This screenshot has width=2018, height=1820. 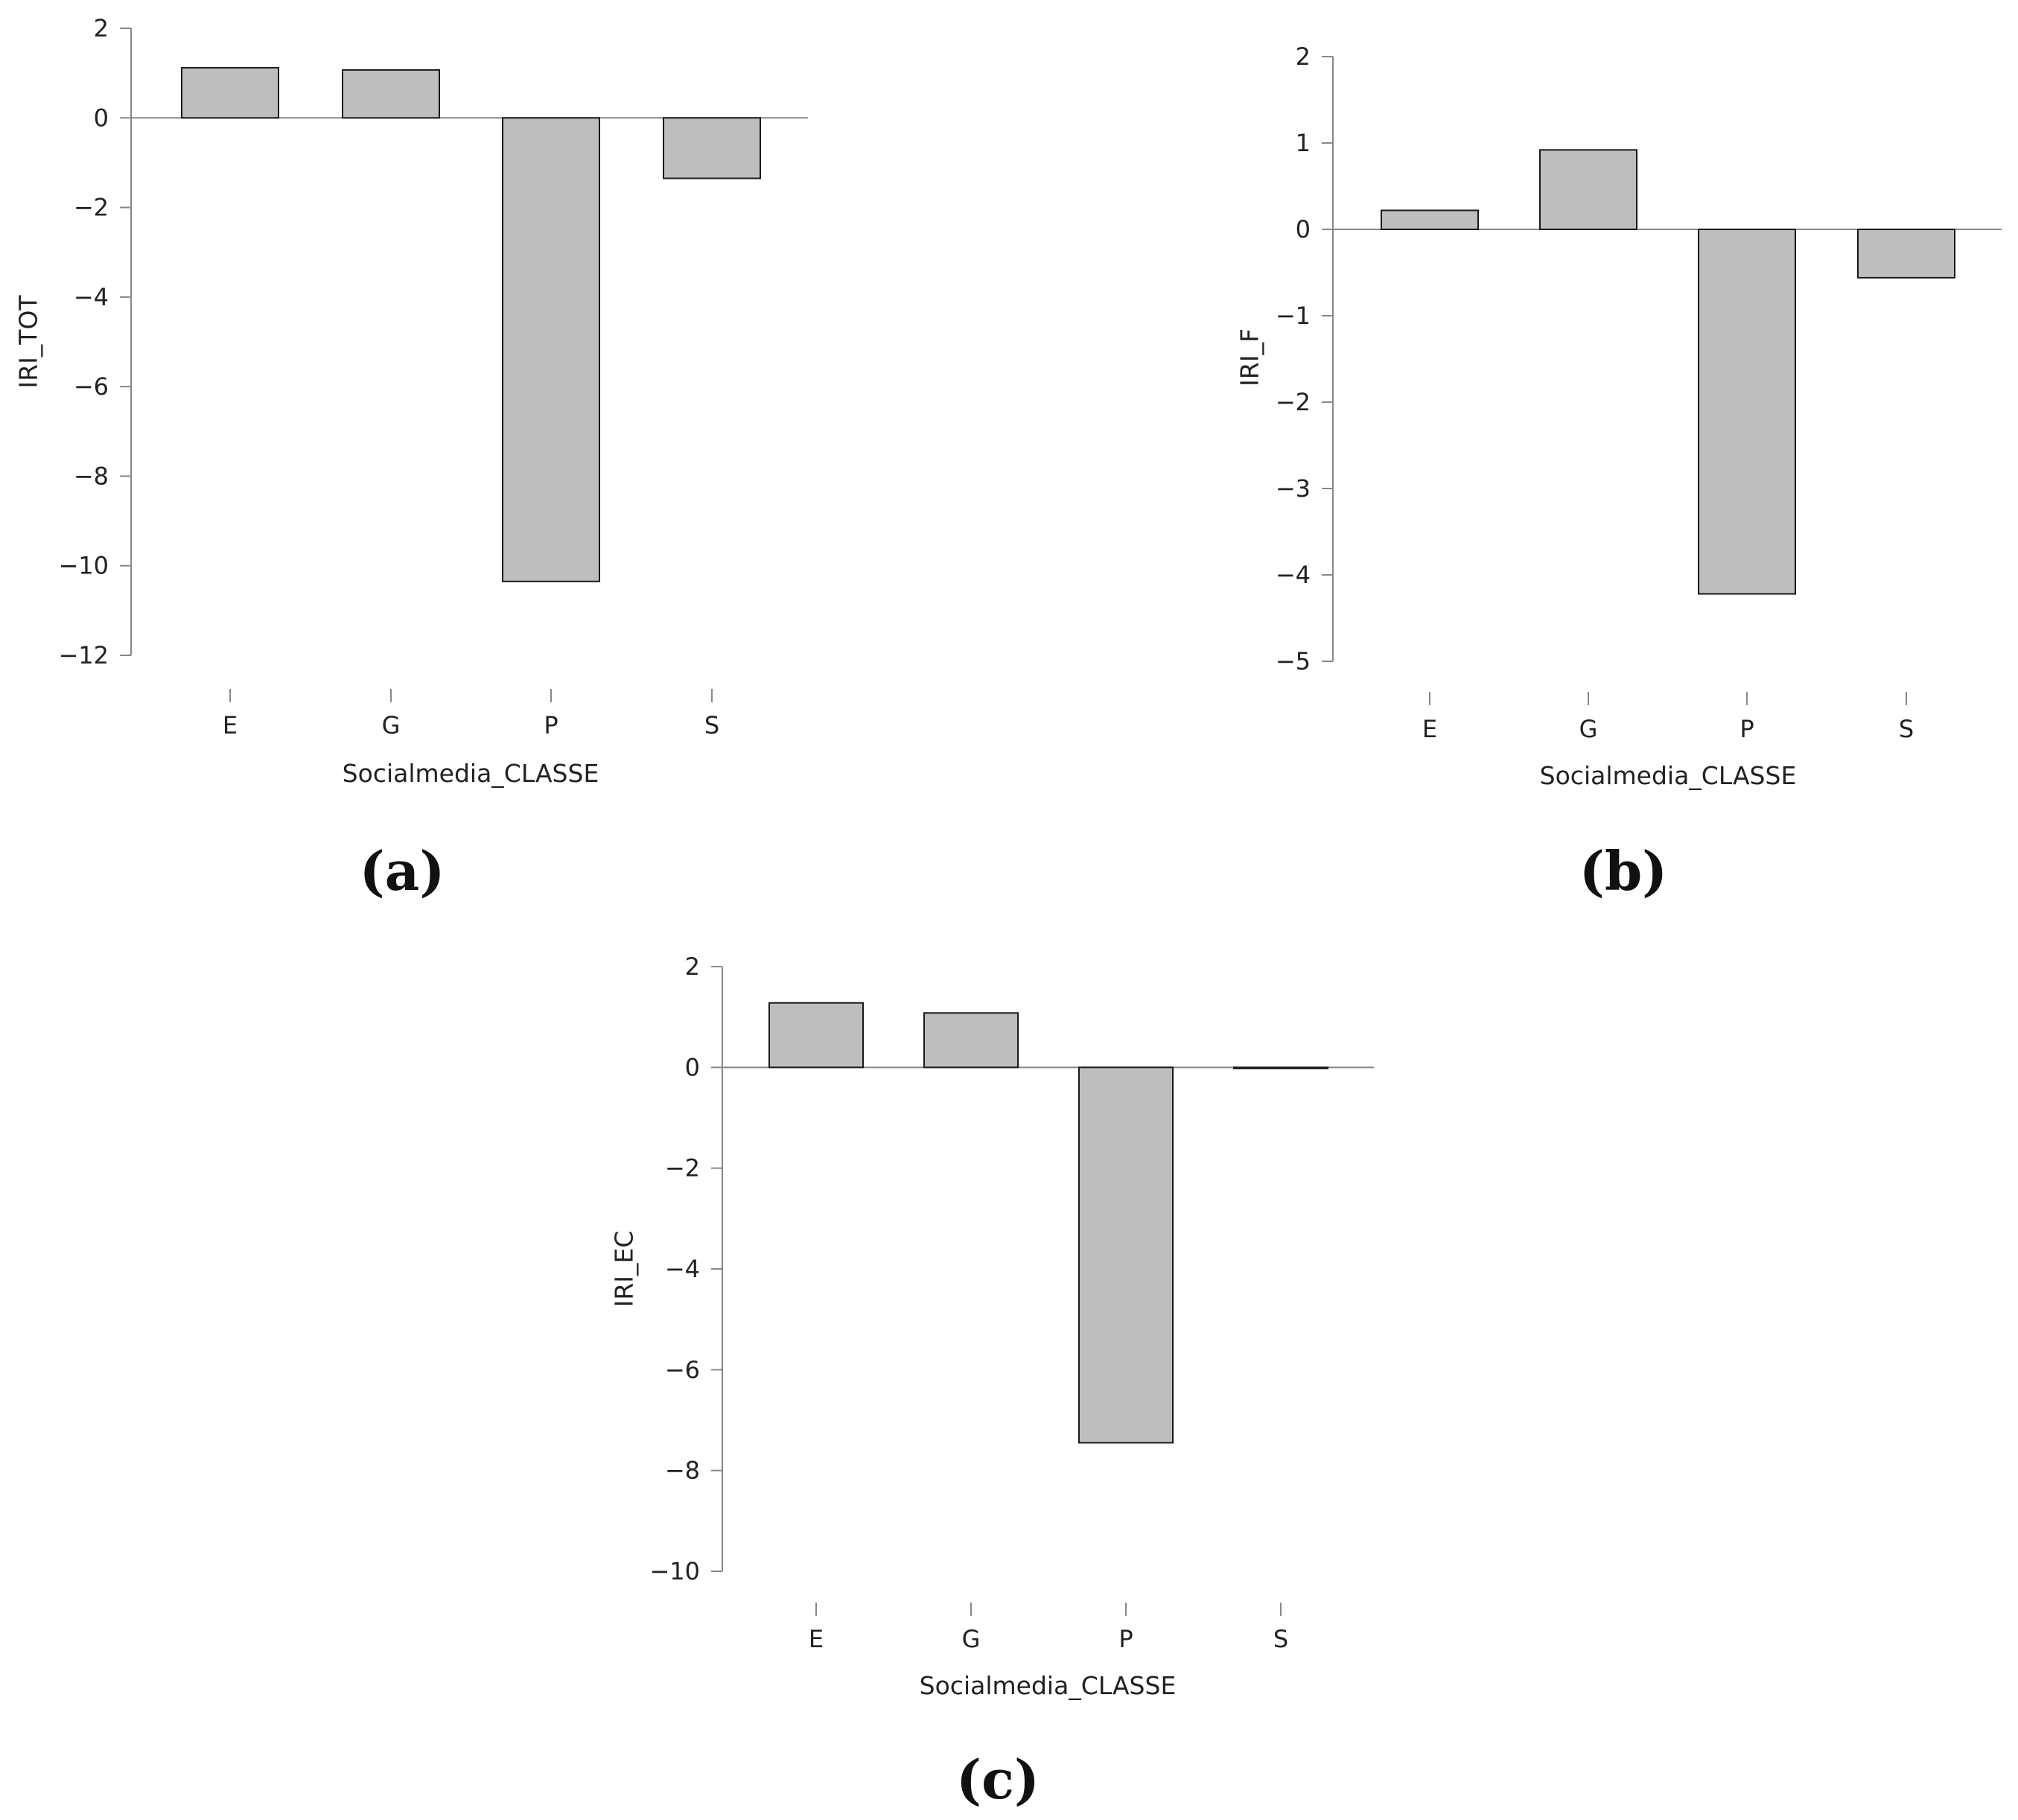 What do you see at coordinates (1303, 143) in the screenshot?
I see `y-tick-label: 1` at bounding box center [1303, 143].